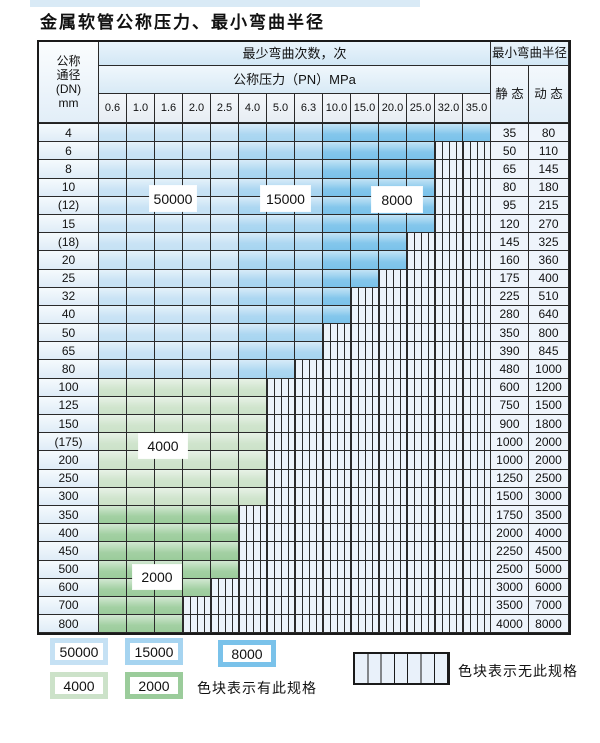  I want to click on legend-swatch-label: 50000, so click(79, 651).